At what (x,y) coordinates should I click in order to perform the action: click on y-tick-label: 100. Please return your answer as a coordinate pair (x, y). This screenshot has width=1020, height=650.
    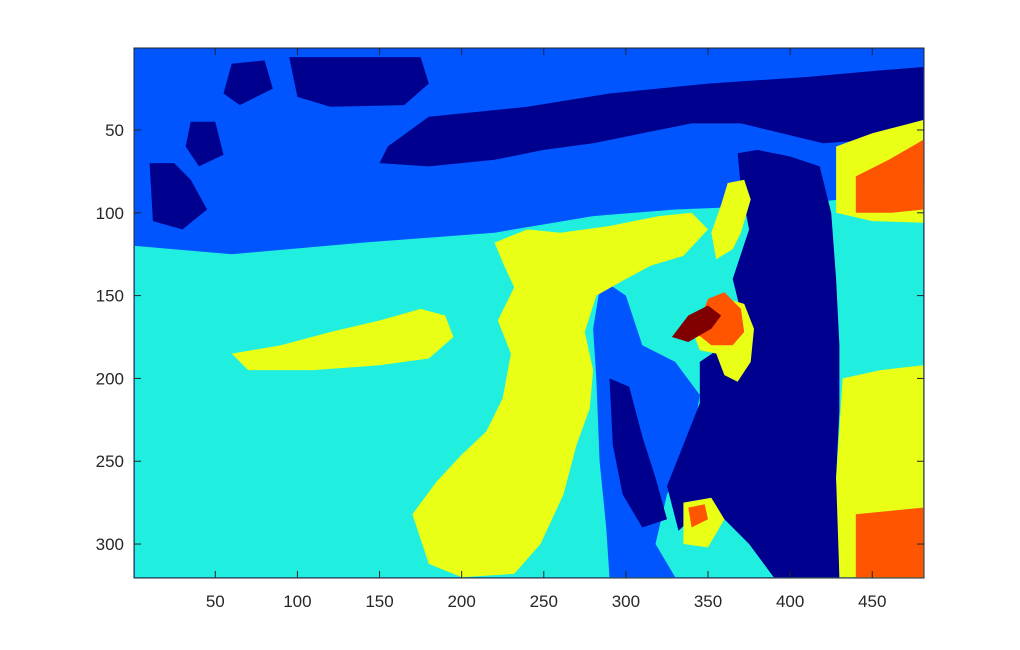
    Looking at the image, I should click on (110, 213).